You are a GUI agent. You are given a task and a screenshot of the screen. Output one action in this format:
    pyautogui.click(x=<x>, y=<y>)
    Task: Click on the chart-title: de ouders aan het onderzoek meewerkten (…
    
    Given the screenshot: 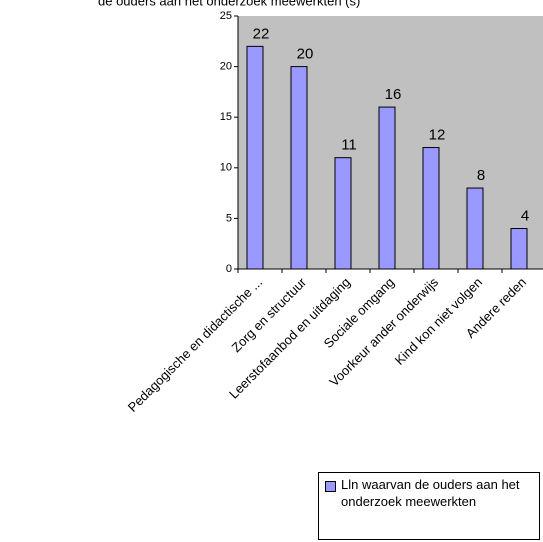 What is the action you would take?
    pyautogui.click(x=229, y=4)
    